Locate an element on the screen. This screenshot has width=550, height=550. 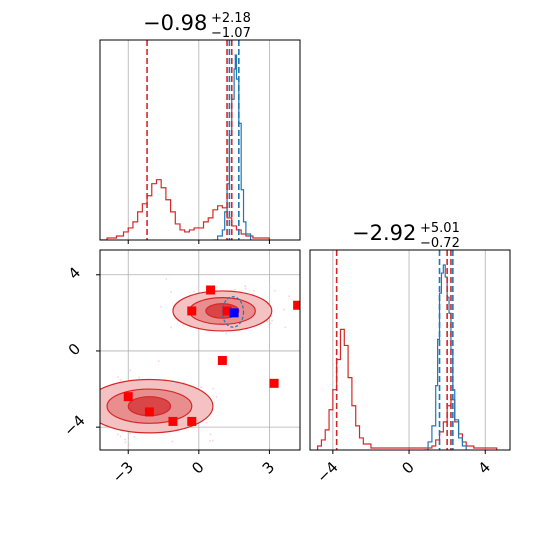
hist0-red-series is located at coordinates (185, 209).